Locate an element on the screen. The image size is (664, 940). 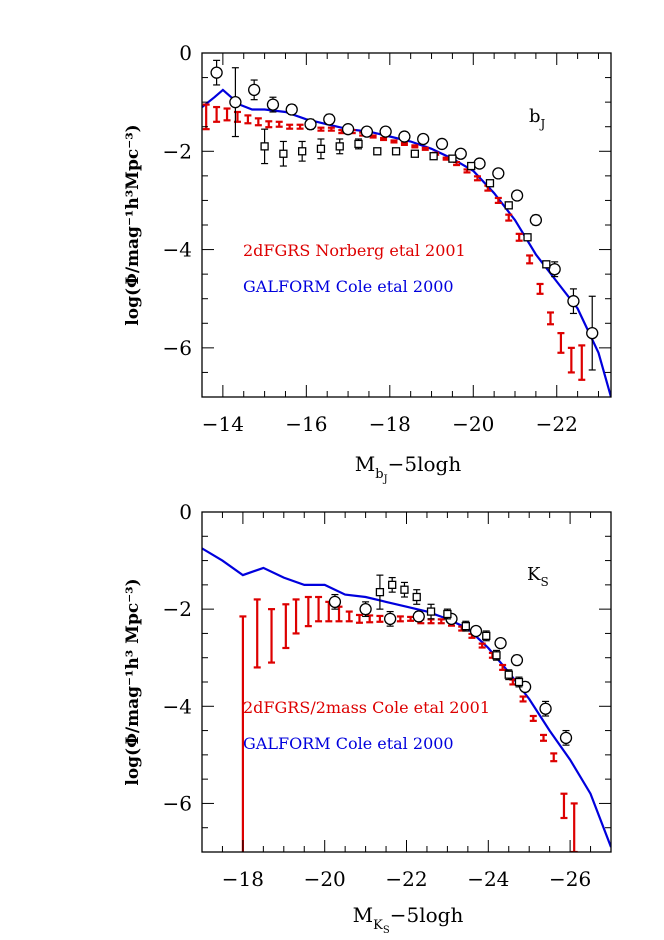
ks-panel-label-main: K is located at coordinates (534, 574).